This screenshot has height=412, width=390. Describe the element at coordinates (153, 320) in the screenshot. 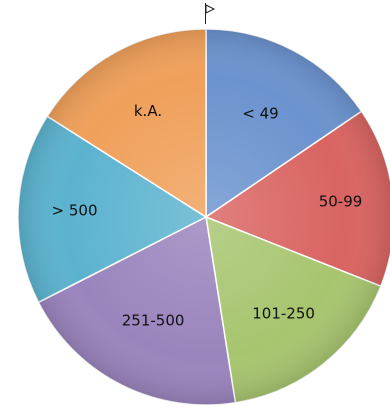

I see `slice-label: 251-500` at that location.